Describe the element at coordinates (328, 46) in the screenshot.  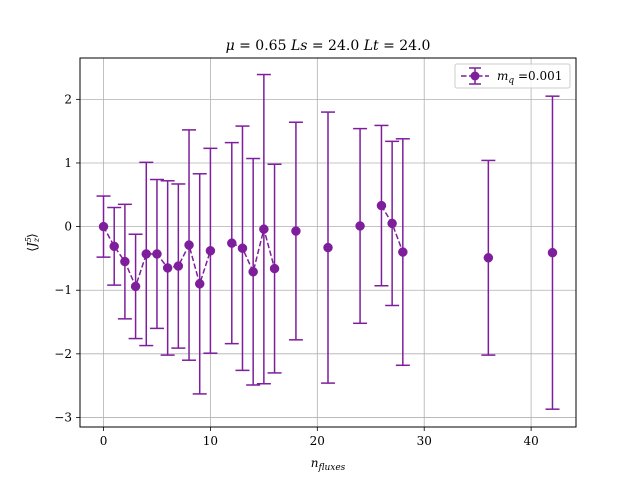
I see `chart-title: μ = 0.65 Ls = 24.0 Lt = 24.0` at that location.